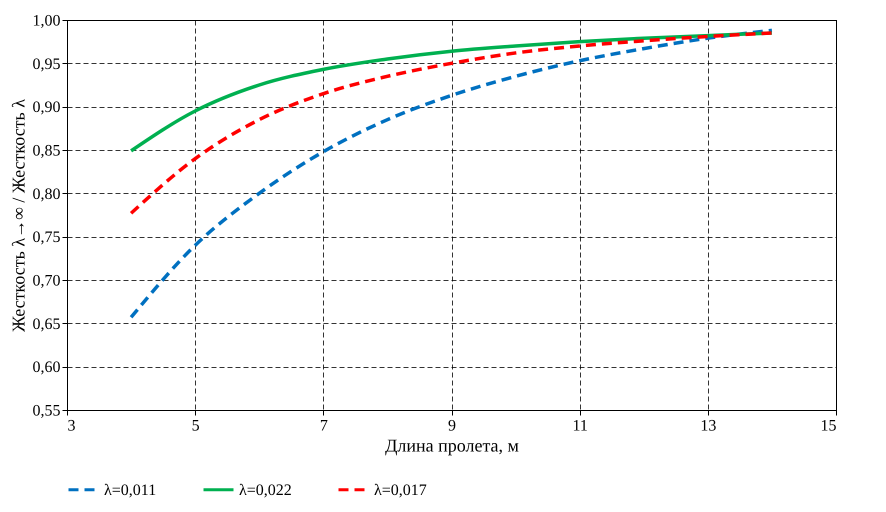 This screenshot has height=512, width=886. I want to click on x-tick-label: 9, so click(452, 426).